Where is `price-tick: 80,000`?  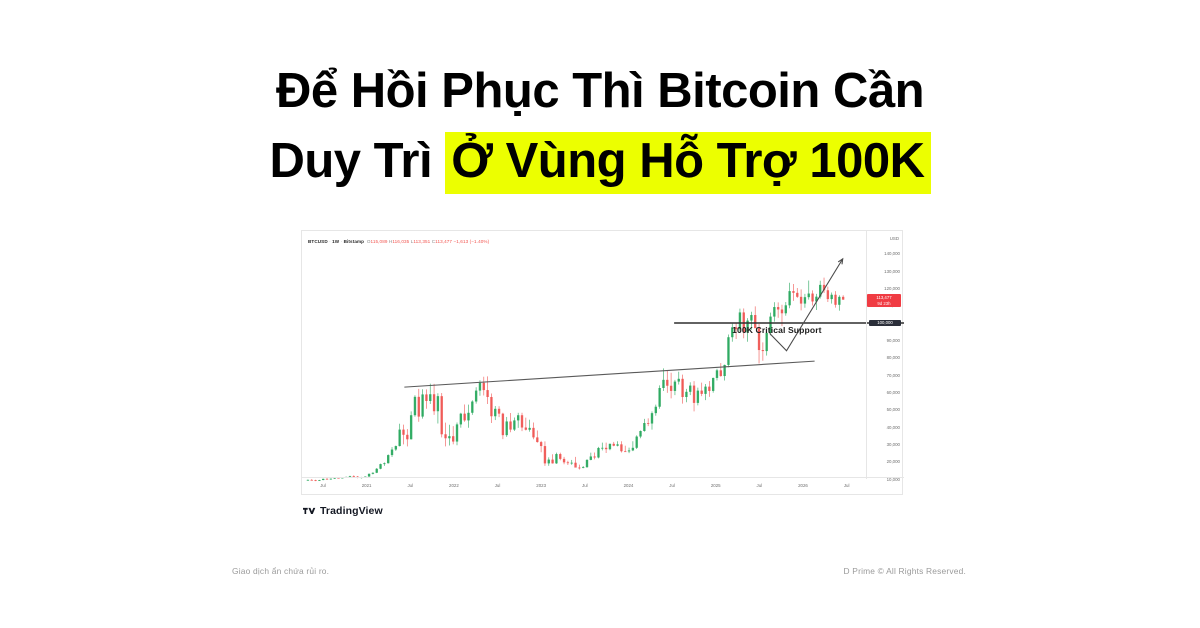
price-tick: 80,000 is located at coordinates (893, 358).